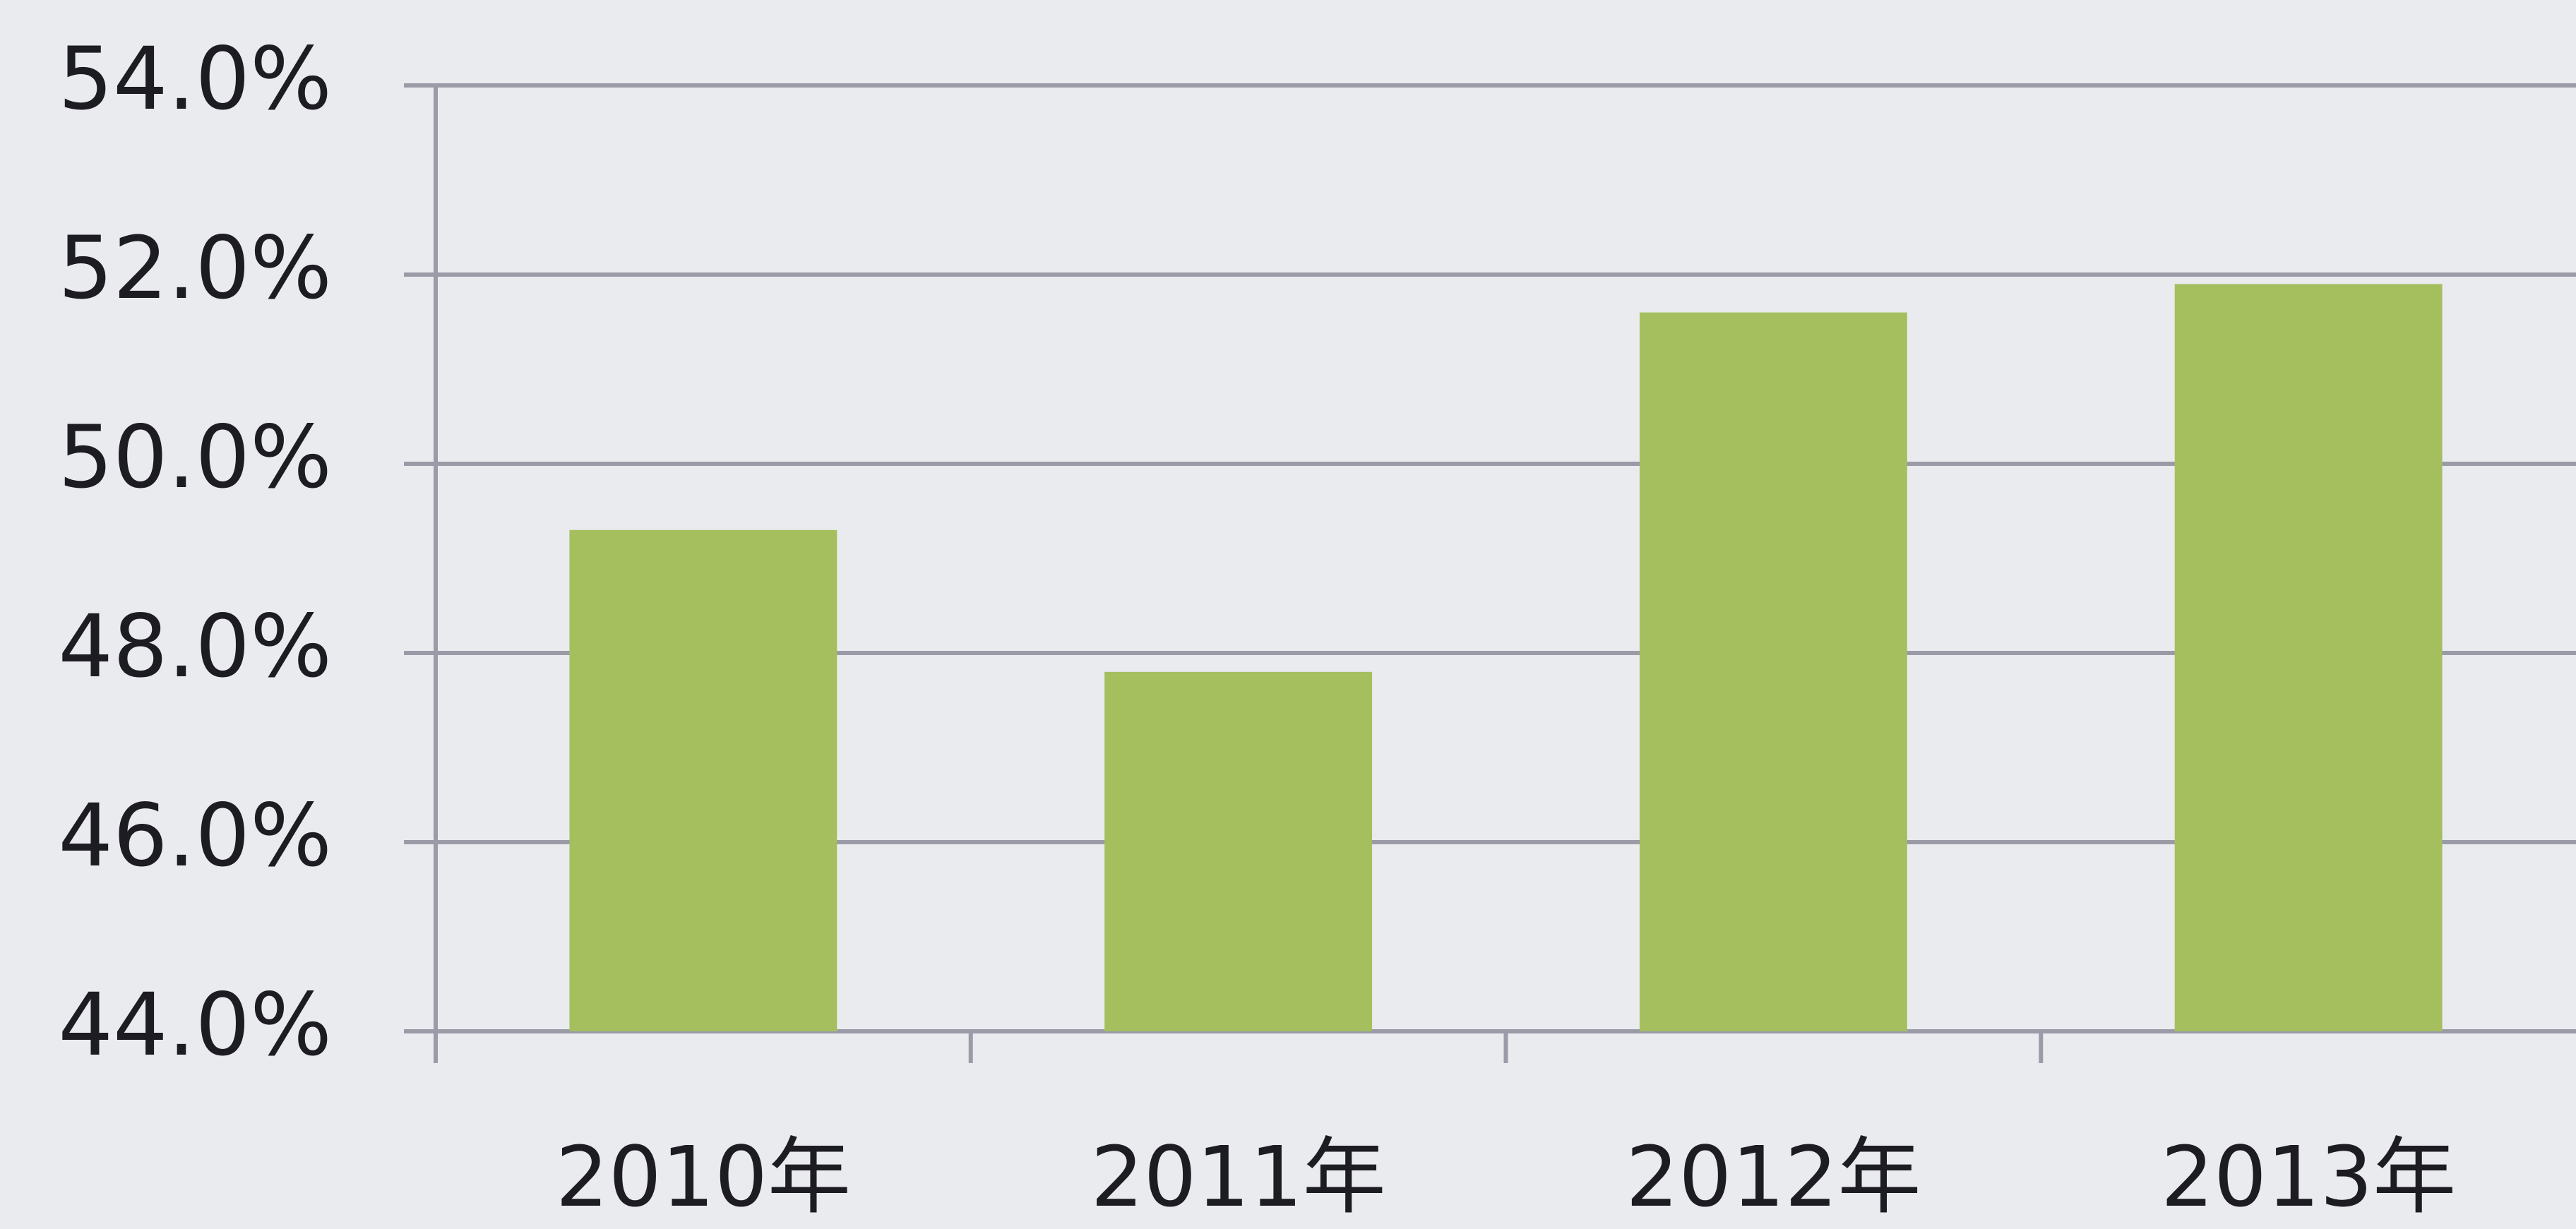  I want to click on y-tick-label: 50.0%, so click(195, 457).